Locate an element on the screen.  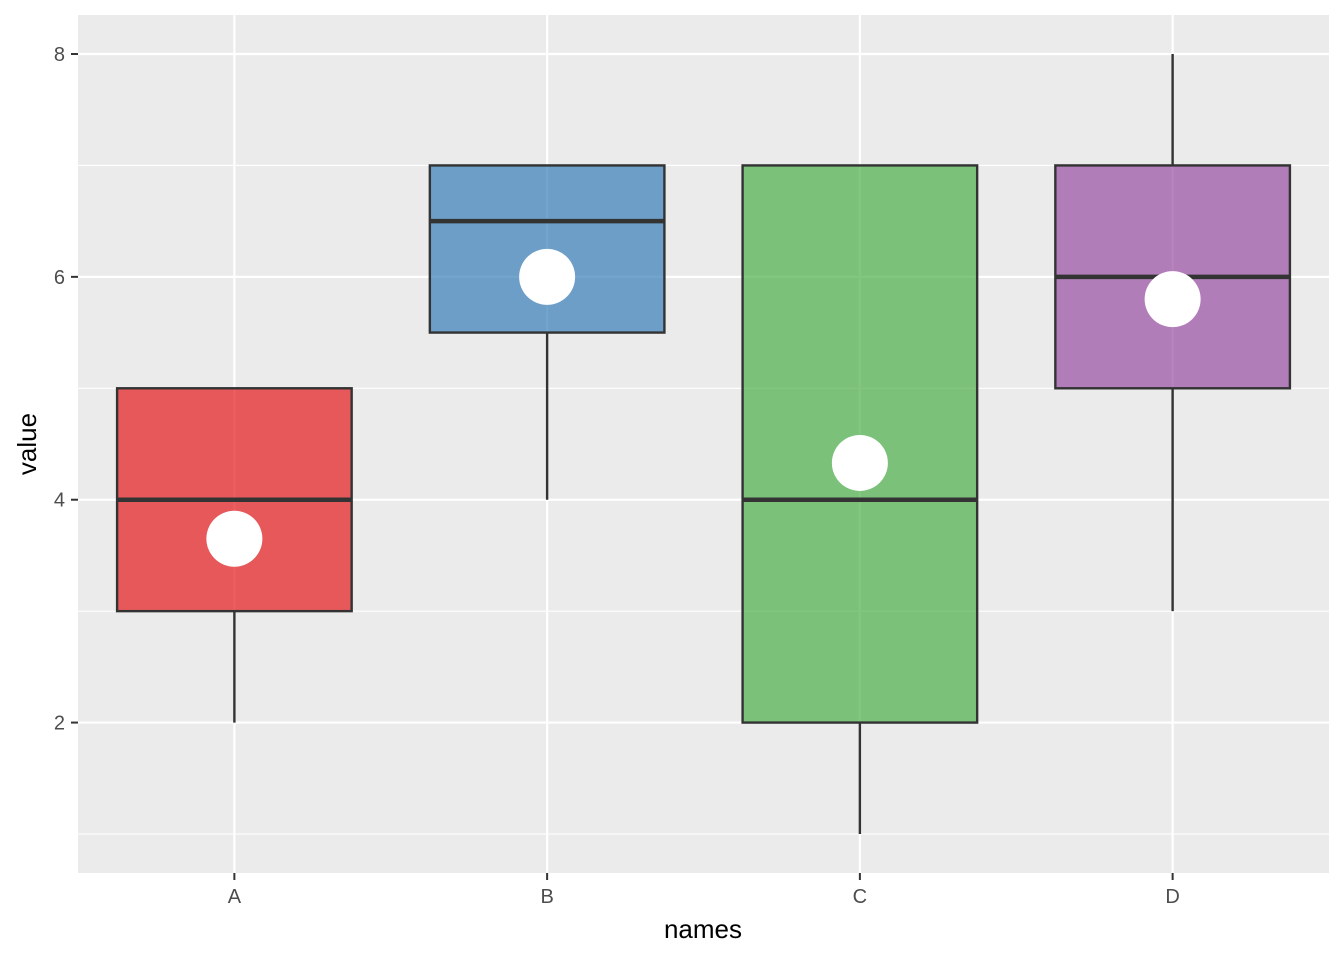
x-tick-label: D is located at coordinates (1172, 897).